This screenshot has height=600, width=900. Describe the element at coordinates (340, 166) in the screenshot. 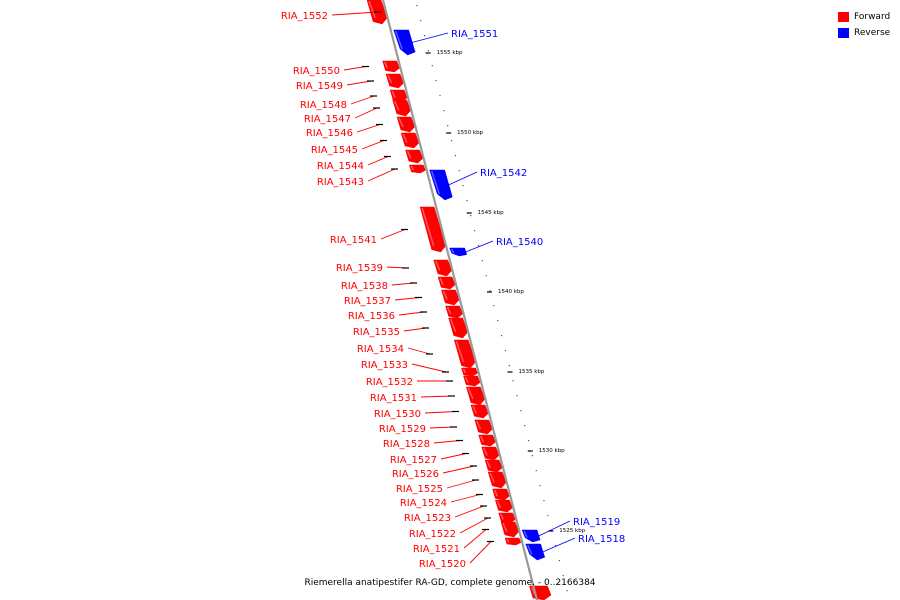

I see `forward-gene-label: RIA_1544` at that location.